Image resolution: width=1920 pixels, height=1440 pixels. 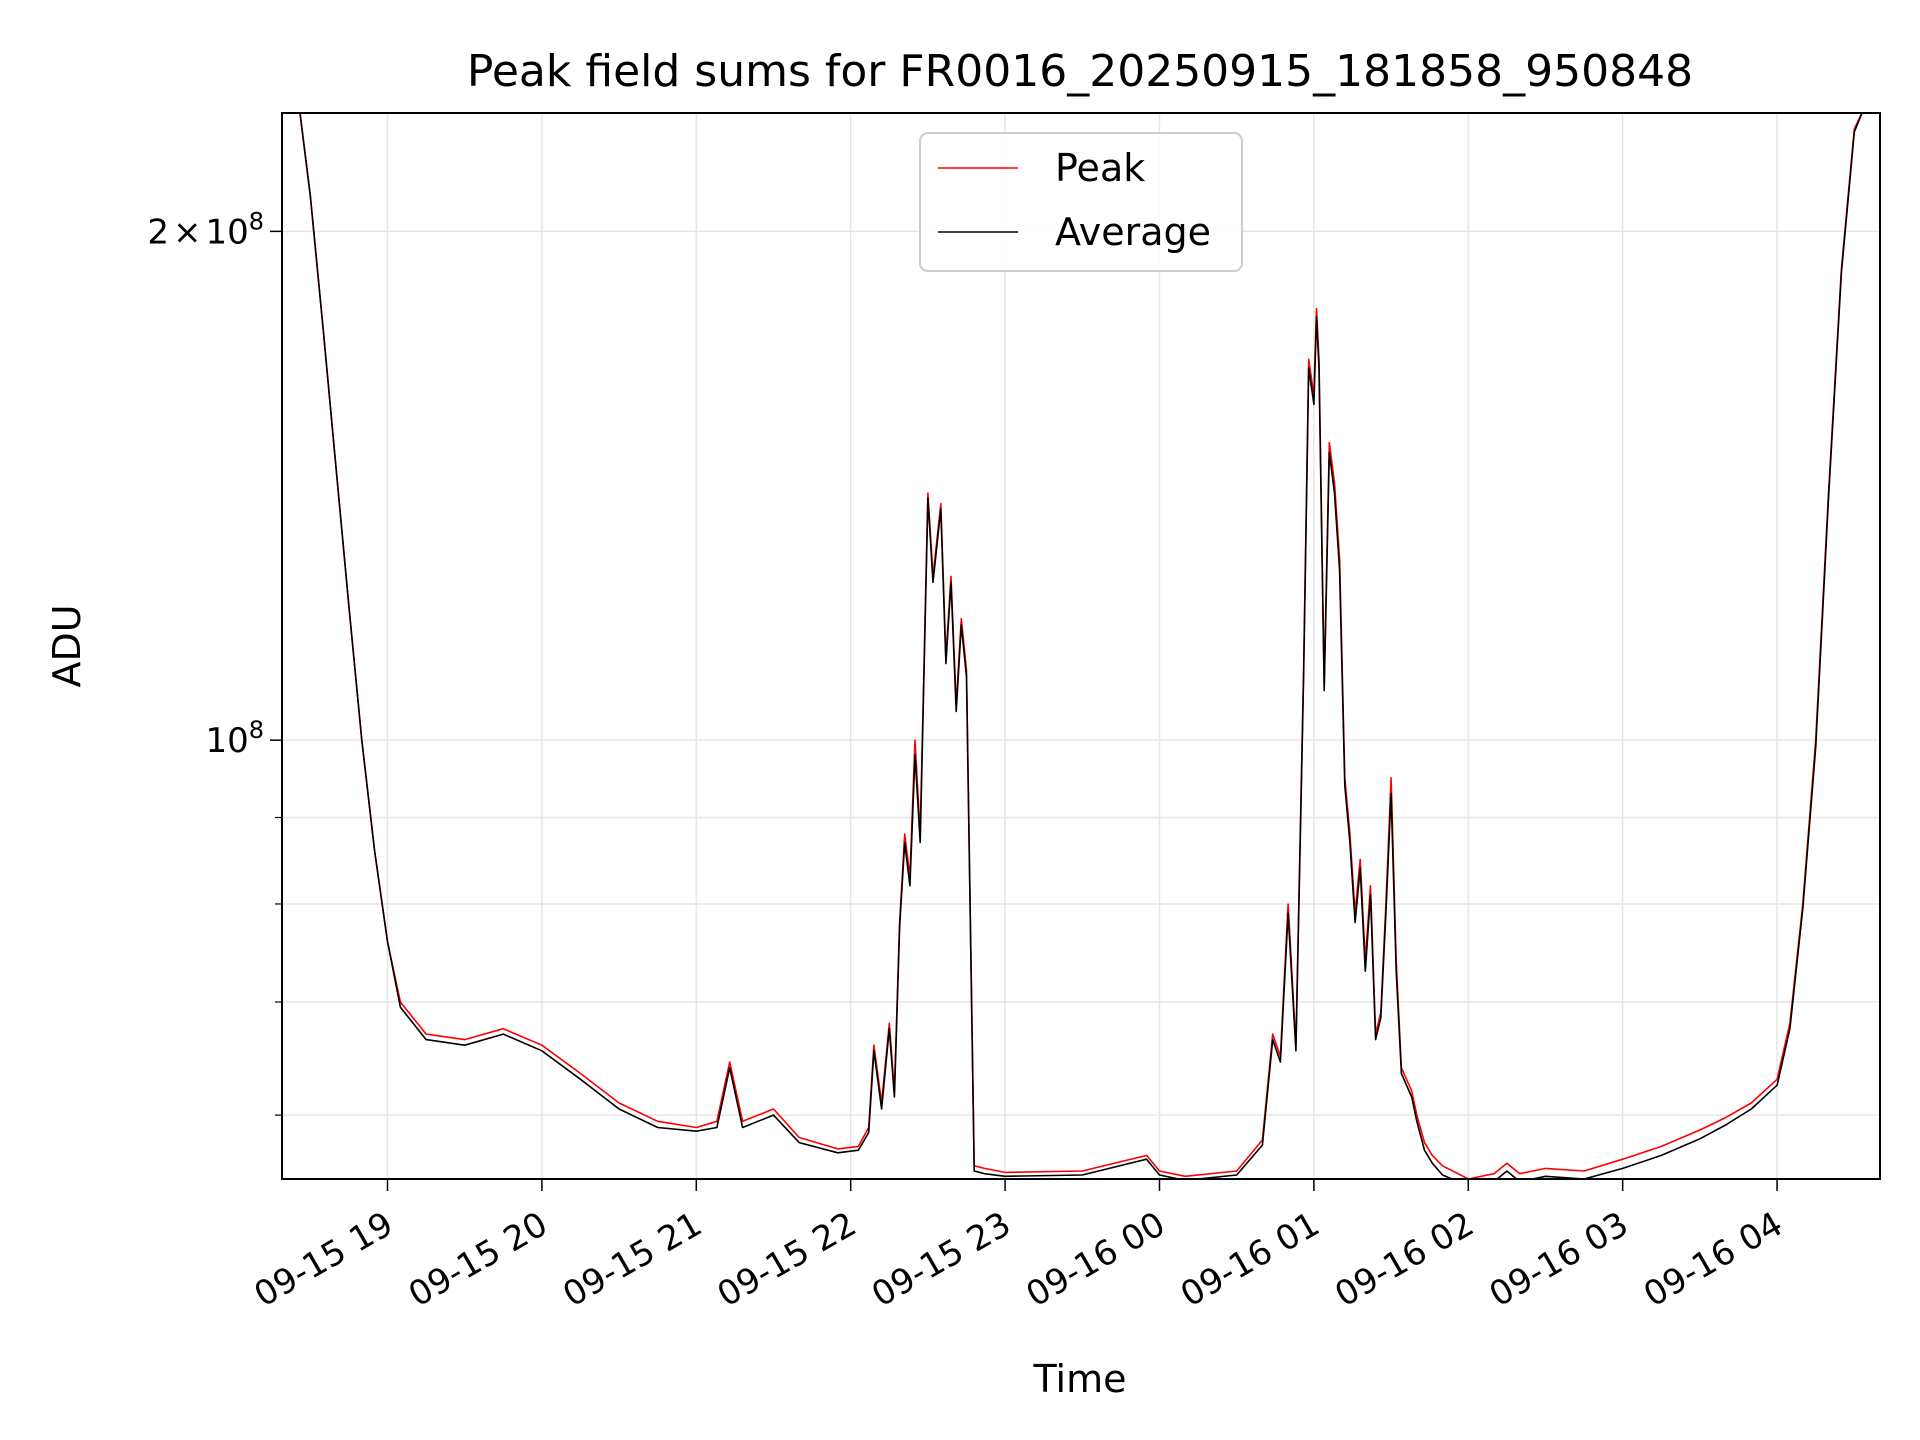 I want to click on y-axis-label: ADU, so click(x=67, y=645).